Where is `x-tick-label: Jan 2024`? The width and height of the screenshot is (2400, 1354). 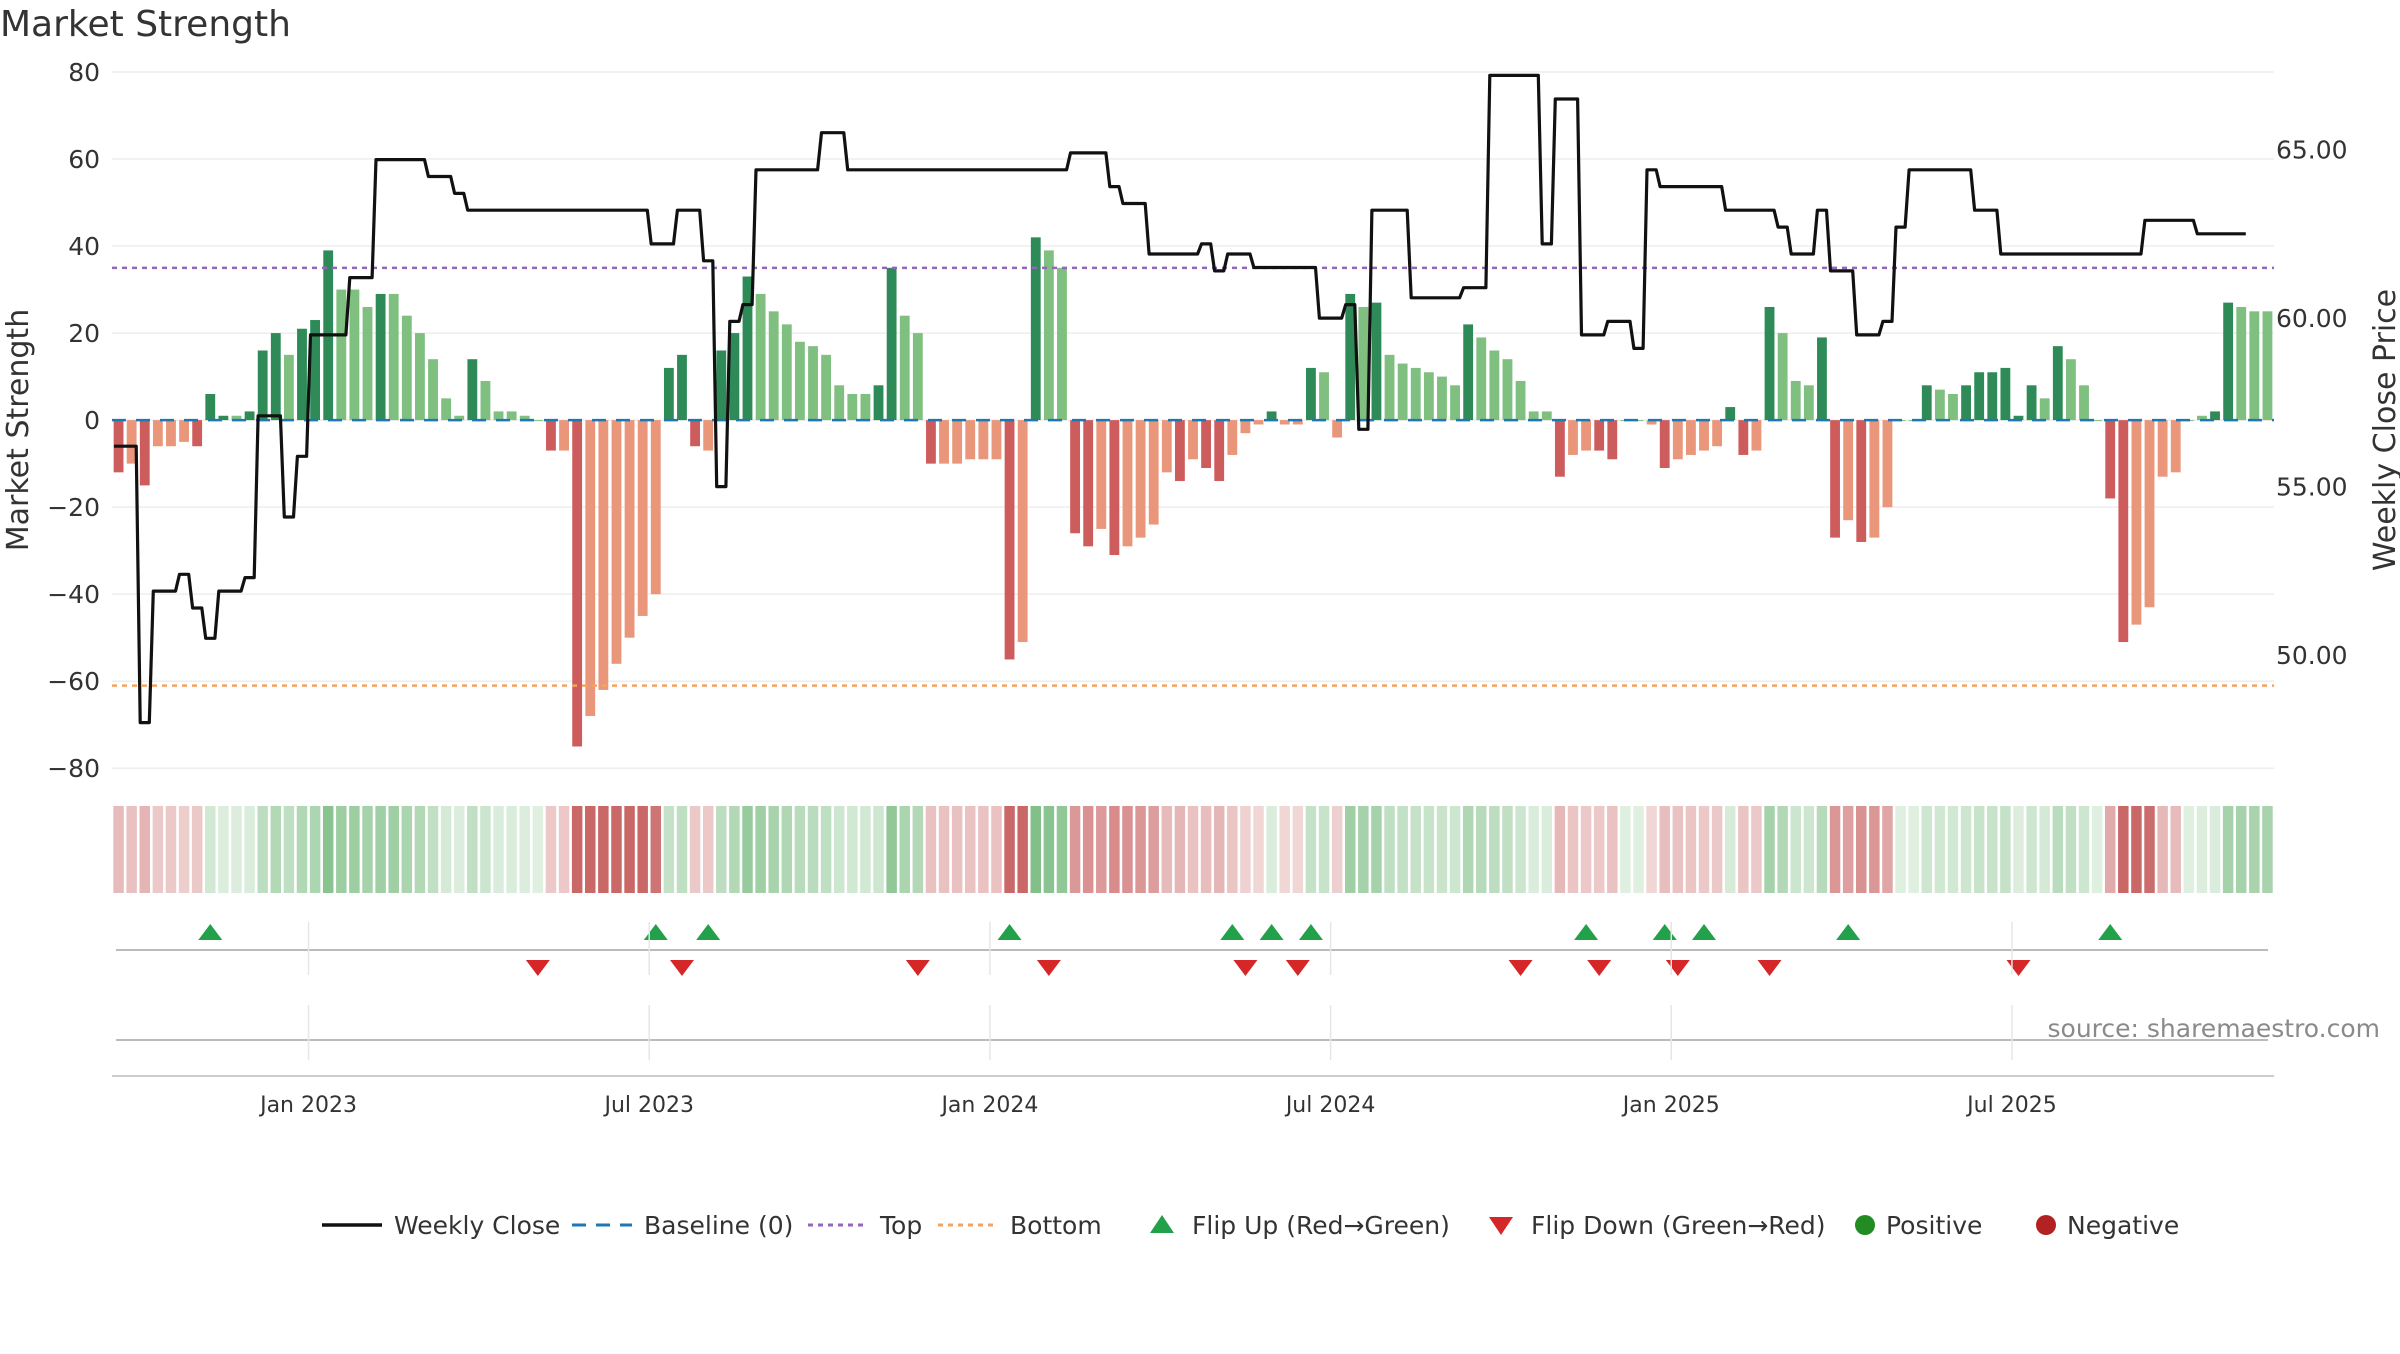
x-tick-label: Jan 2024 is located at coordinates (988, 1105).